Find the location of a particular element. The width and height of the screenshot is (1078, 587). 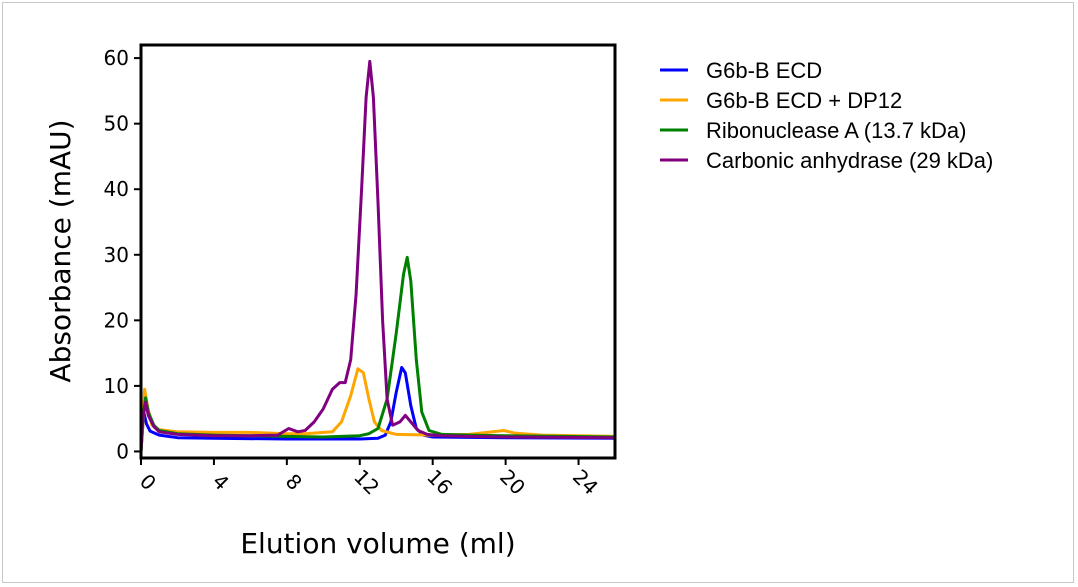

x-tick-label-0: 0 is located at coordinates (148, 482).